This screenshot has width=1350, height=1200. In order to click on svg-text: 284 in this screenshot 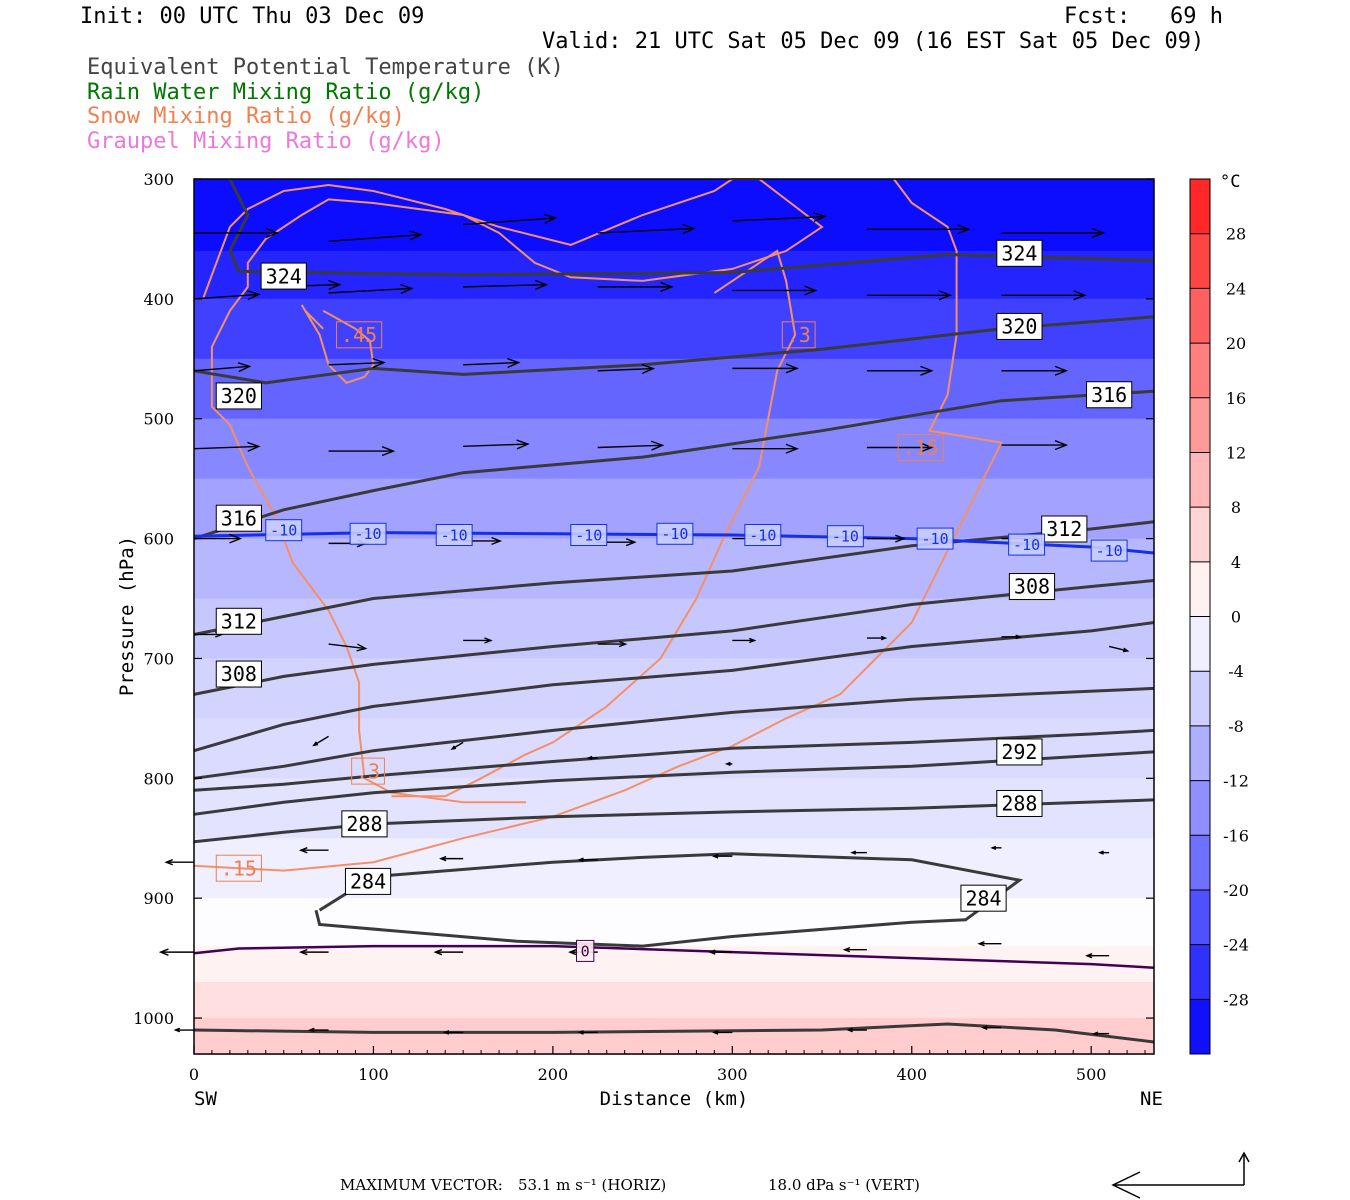, I will do `click(368, 882)`.